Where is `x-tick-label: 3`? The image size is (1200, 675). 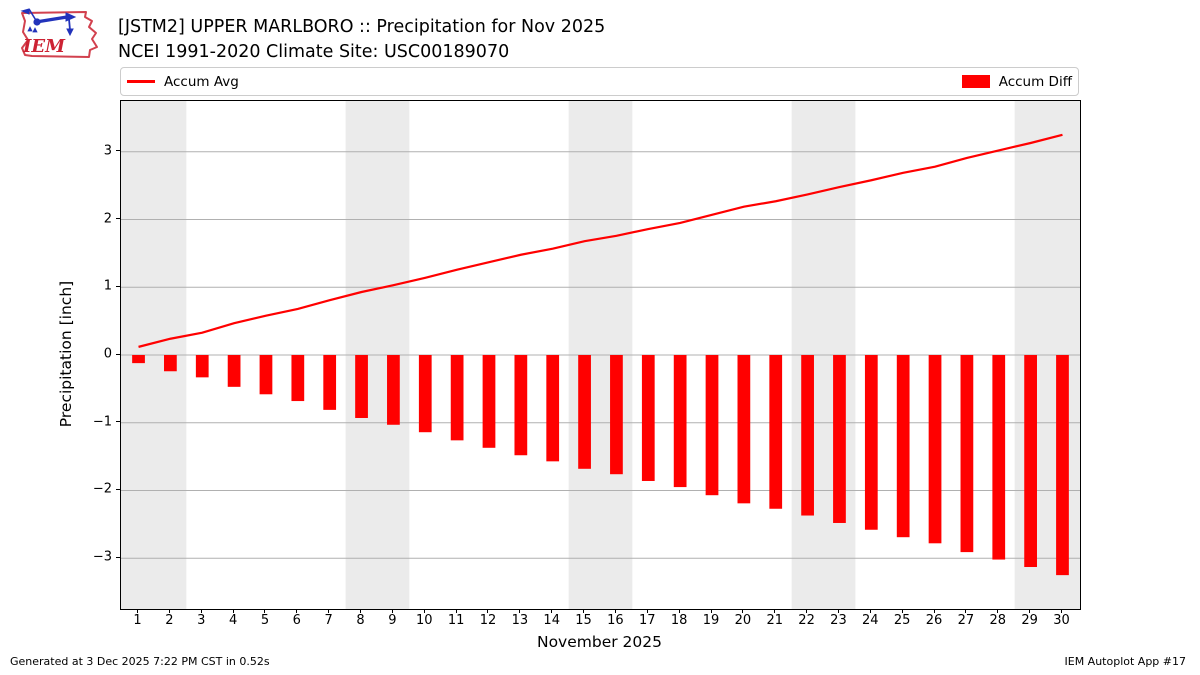 x-tick-label: 3 is located at coordinates (201, 620).